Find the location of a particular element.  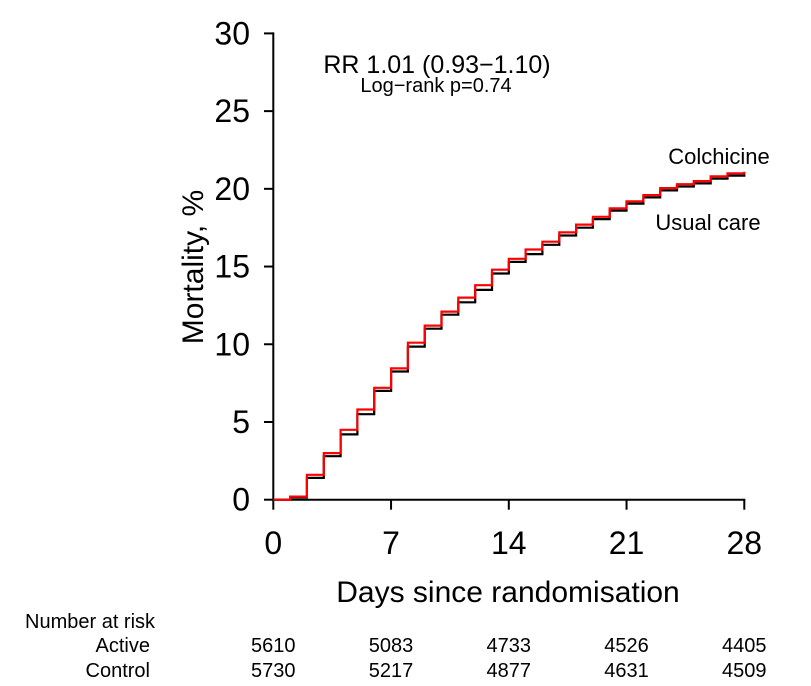

y-tick-label: 0 is located at coordinates (241, 500).